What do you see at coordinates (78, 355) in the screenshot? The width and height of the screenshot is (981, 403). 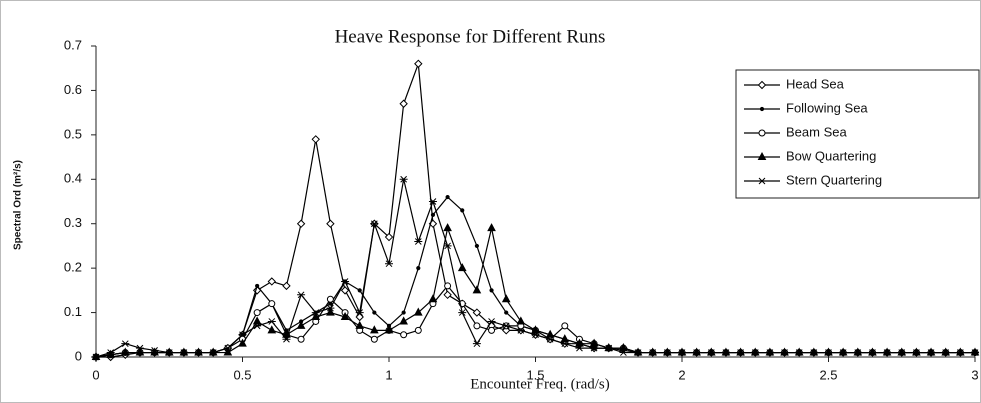 I see `y-tick-label: 0` at bounding box center [78, 355].